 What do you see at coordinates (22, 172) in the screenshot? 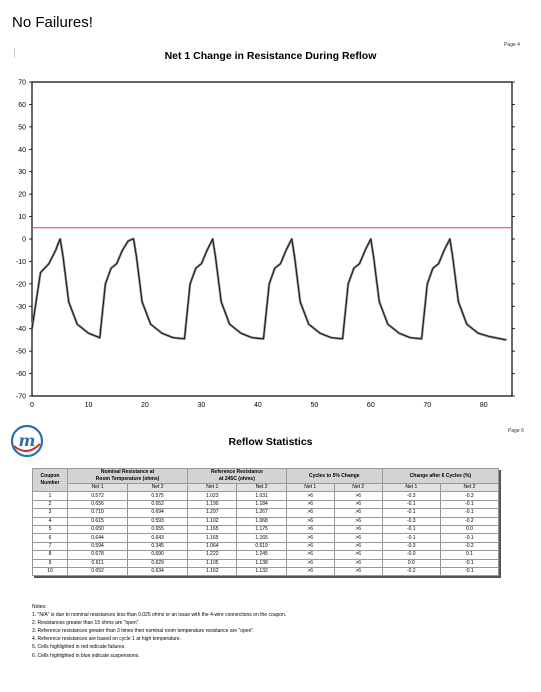
I see `y-tick-label: 30` at bounding box center [22, 172].